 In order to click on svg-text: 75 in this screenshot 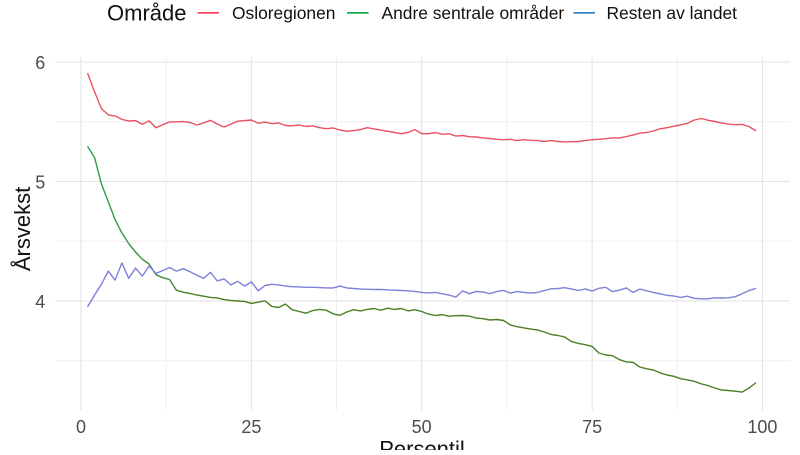, I will do `click(592, 427)`.